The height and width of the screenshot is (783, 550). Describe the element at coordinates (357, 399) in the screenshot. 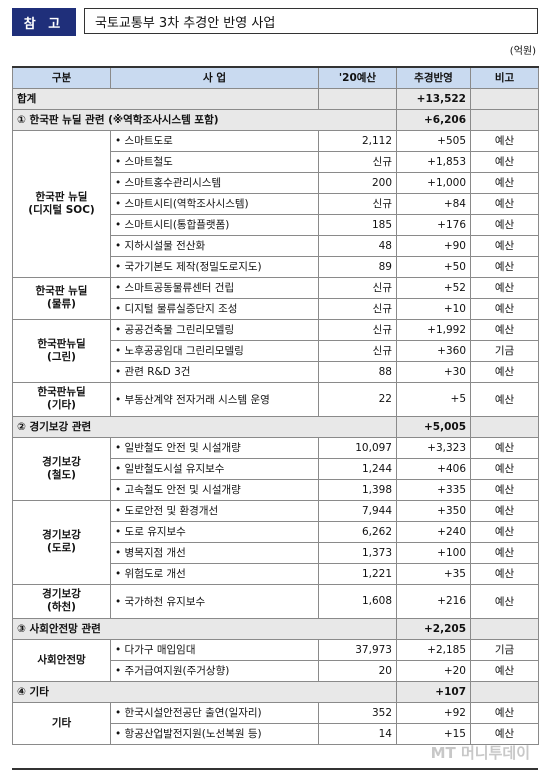

I see `budget-cell: 22` at that location.